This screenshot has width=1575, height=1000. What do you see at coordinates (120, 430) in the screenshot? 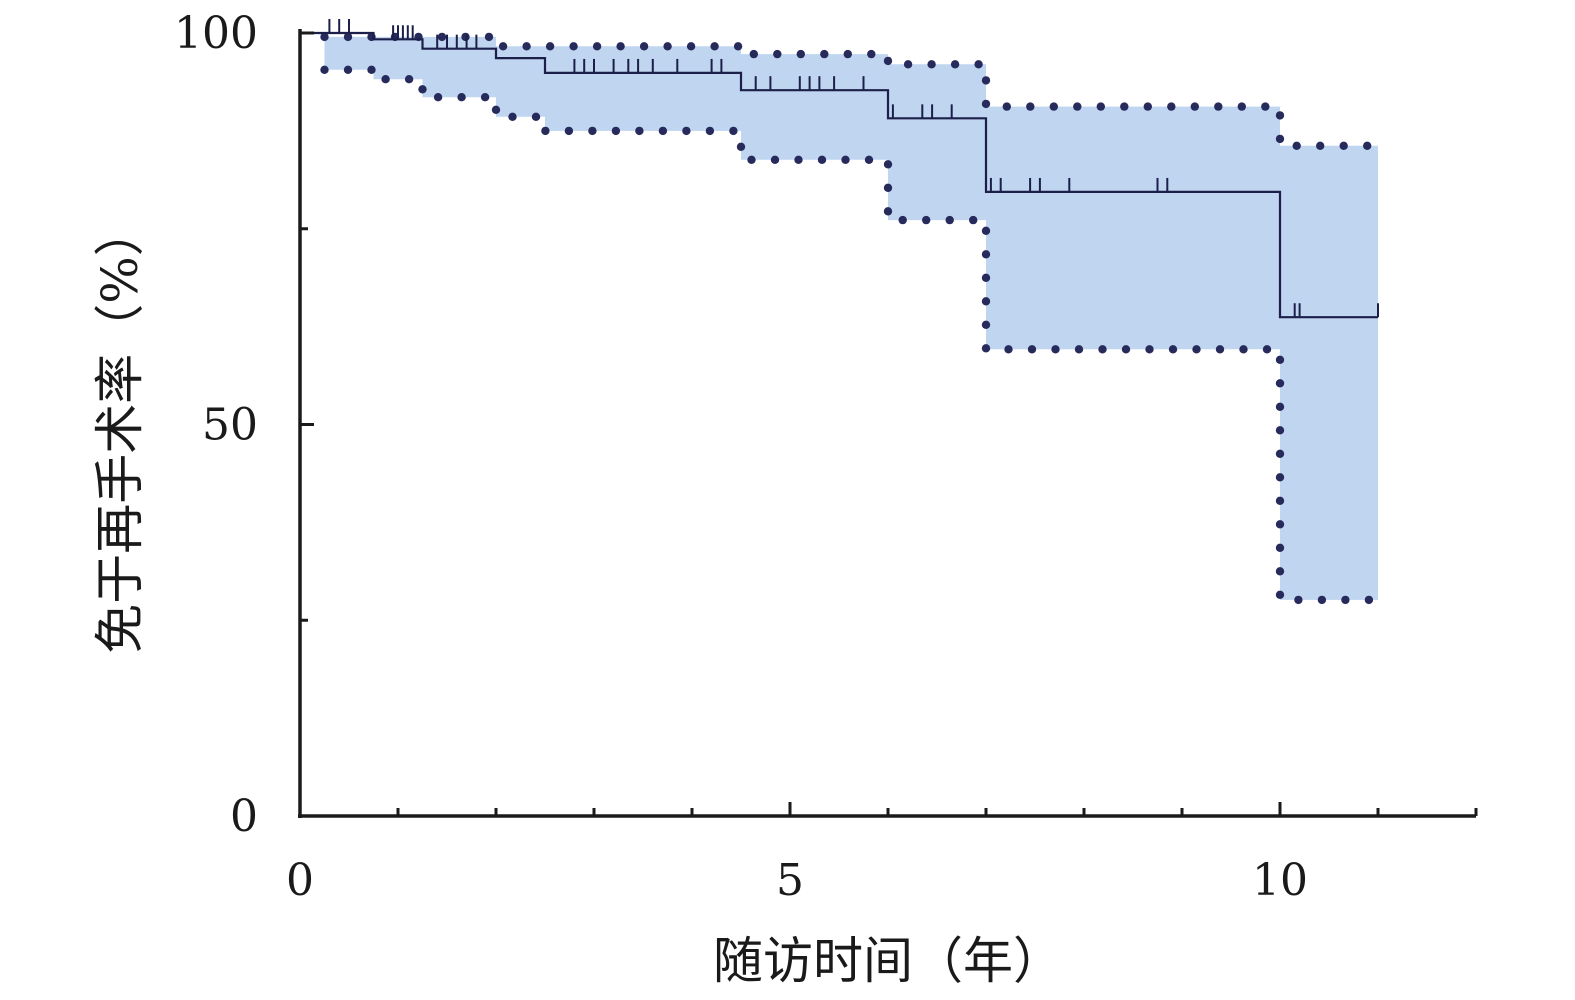
I see `y-axis-title: 免于再手术率（%）` at bounding box center [120, 430].